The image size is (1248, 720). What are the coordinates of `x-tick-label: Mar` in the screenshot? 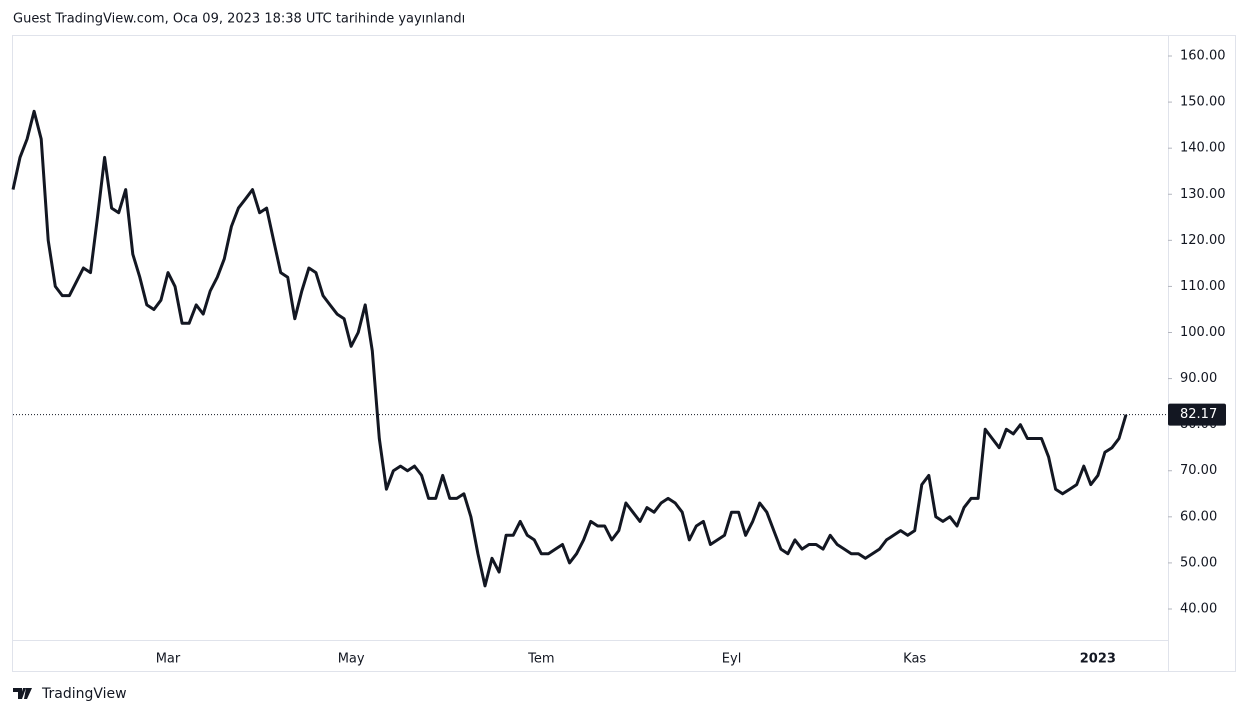 It's located at (168, 659).